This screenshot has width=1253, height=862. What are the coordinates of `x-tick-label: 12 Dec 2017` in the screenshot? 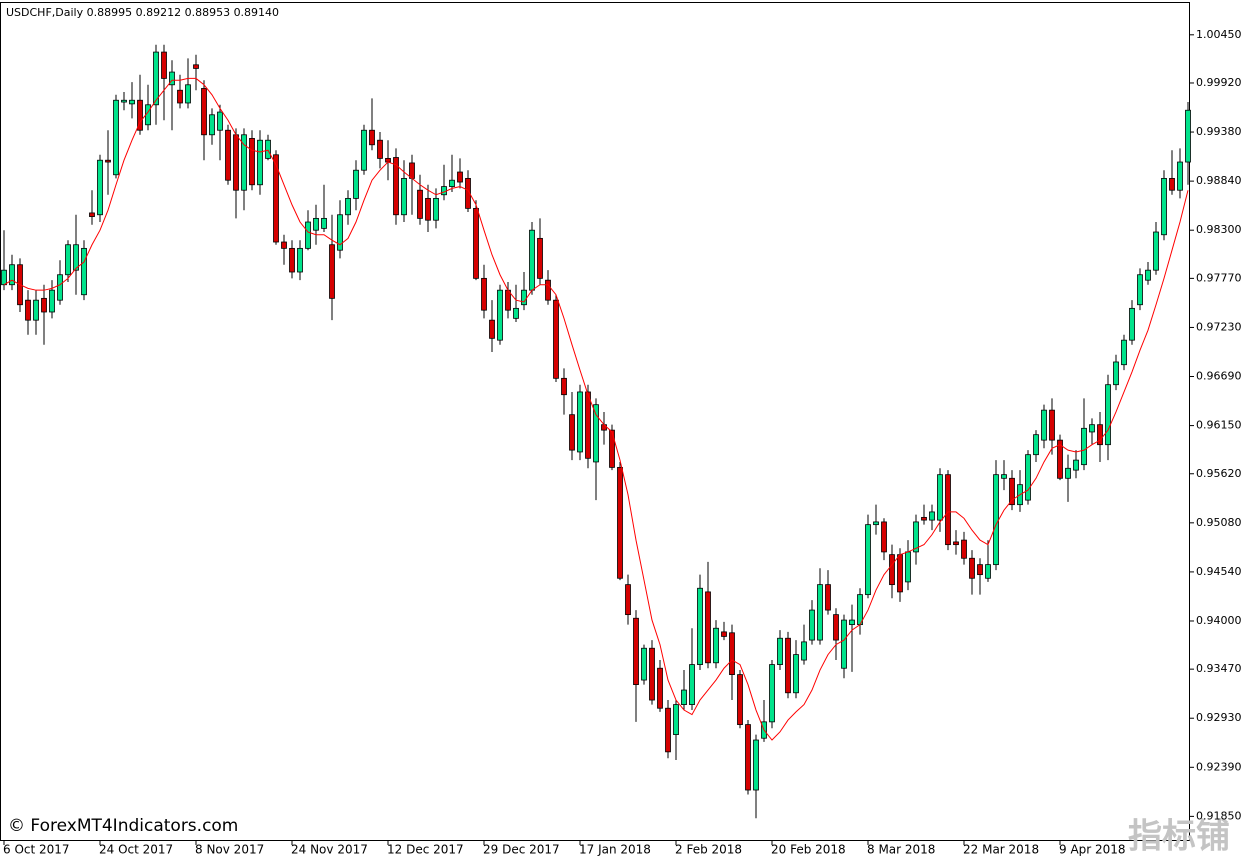 It's located at (425, 850).